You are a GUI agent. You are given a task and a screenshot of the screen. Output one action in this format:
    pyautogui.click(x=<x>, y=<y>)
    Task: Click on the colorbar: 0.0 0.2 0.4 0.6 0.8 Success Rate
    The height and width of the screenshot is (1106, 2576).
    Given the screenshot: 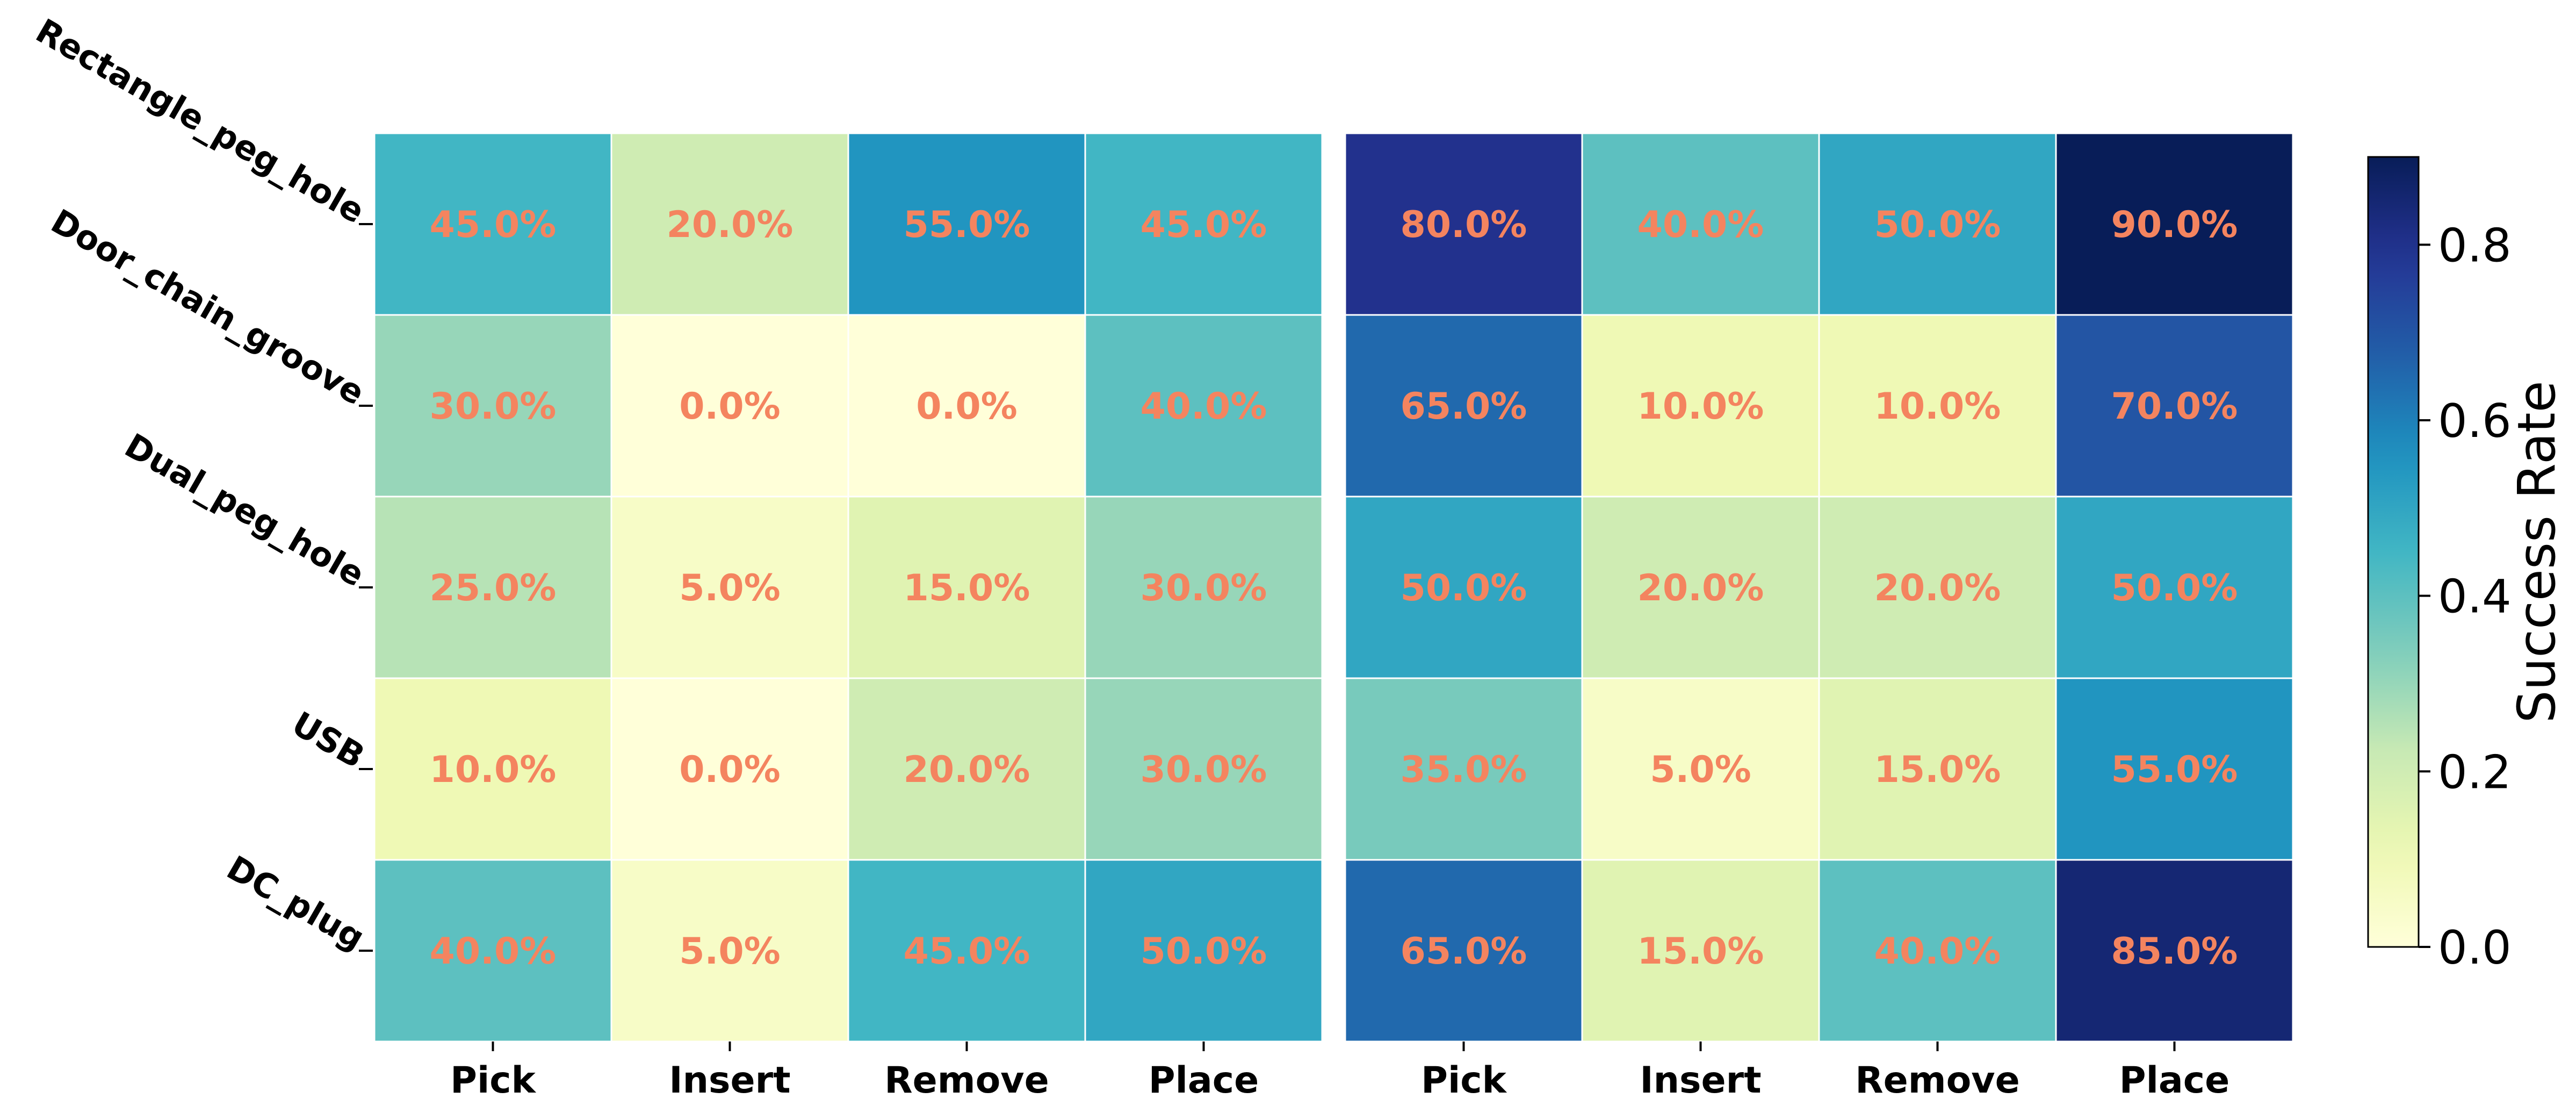 What is the action you would take?
    pyautogui.click(x=2467, y=565)
    